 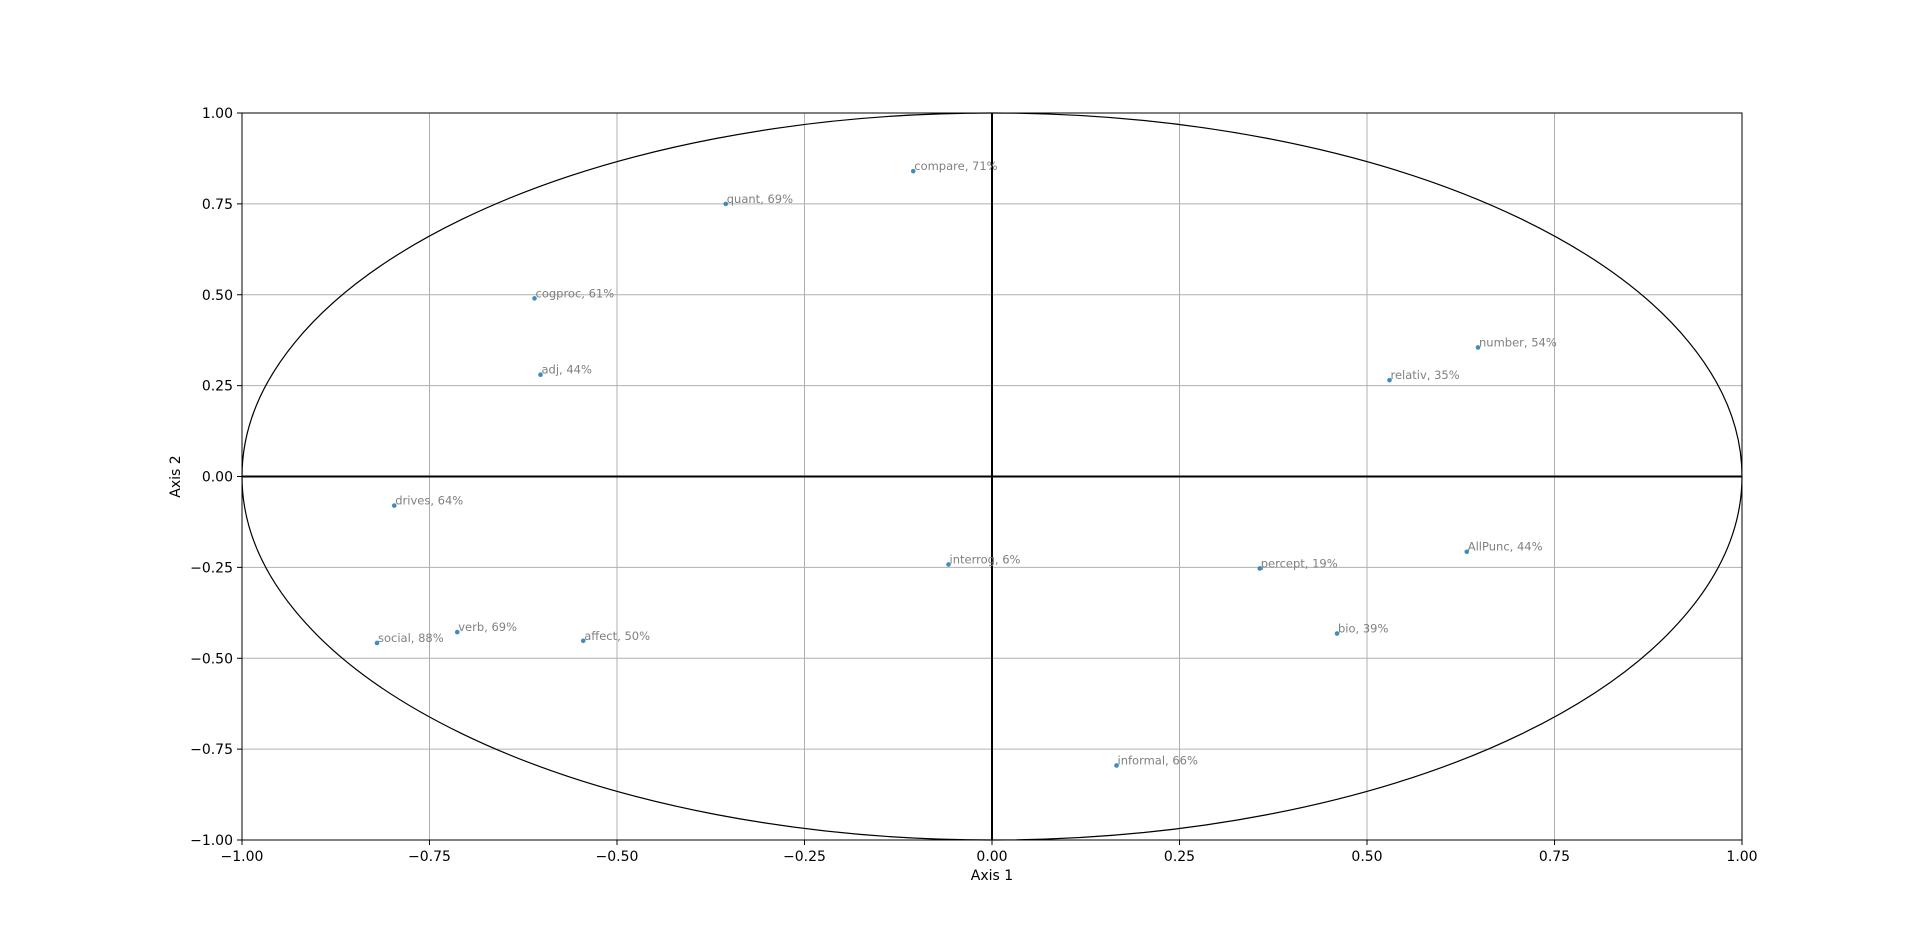 I want to click on point-label: percept, 19%, so click(x=1299, y=563).